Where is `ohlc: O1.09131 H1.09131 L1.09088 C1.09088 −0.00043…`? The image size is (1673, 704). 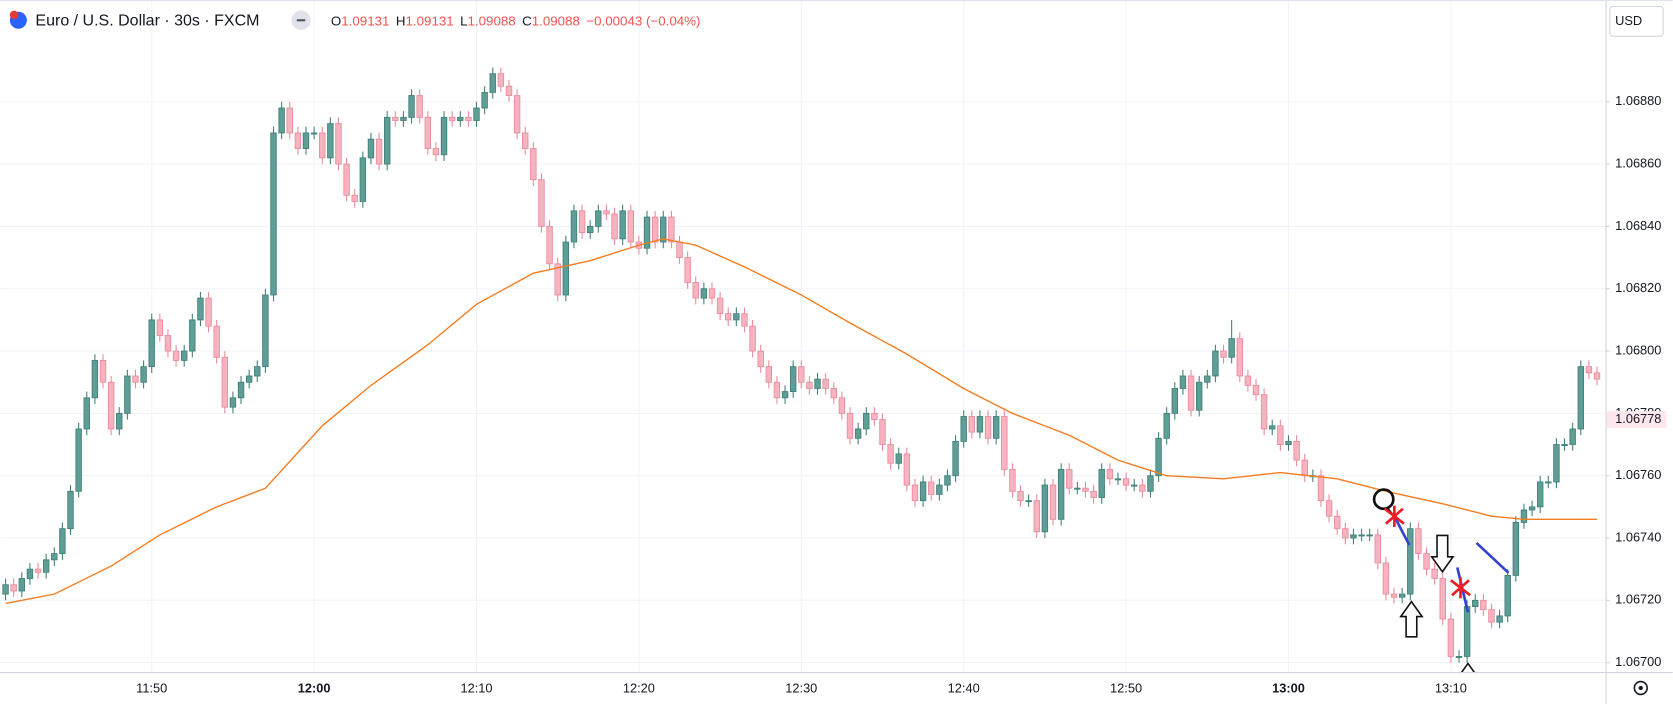
ohlc: O1.09131 H1.09131 L1.09088 C1.09088 −0.00043… is located at coordinates (516, 20).